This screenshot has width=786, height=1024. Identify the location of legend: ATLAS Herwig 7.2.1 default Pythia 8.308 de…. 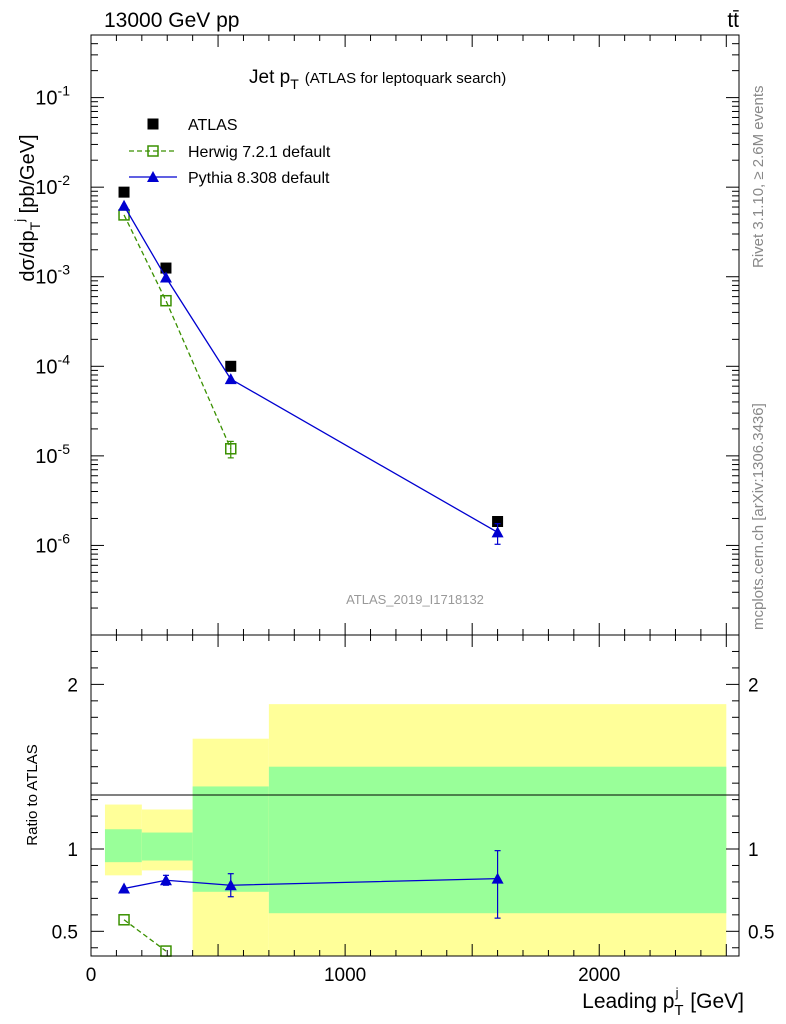
(230, 152).